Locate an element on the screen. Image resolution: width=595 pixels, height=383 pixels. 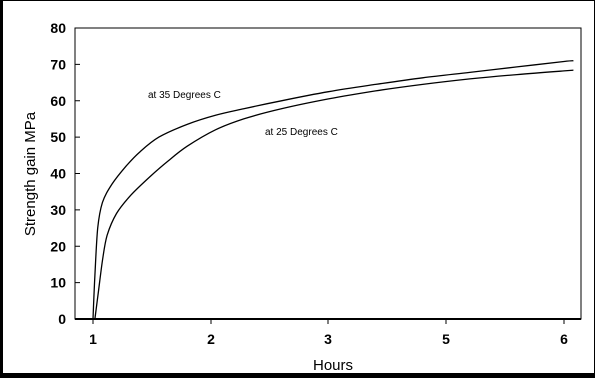
y-tick-label: 80 is located at coordinates (58, 28).